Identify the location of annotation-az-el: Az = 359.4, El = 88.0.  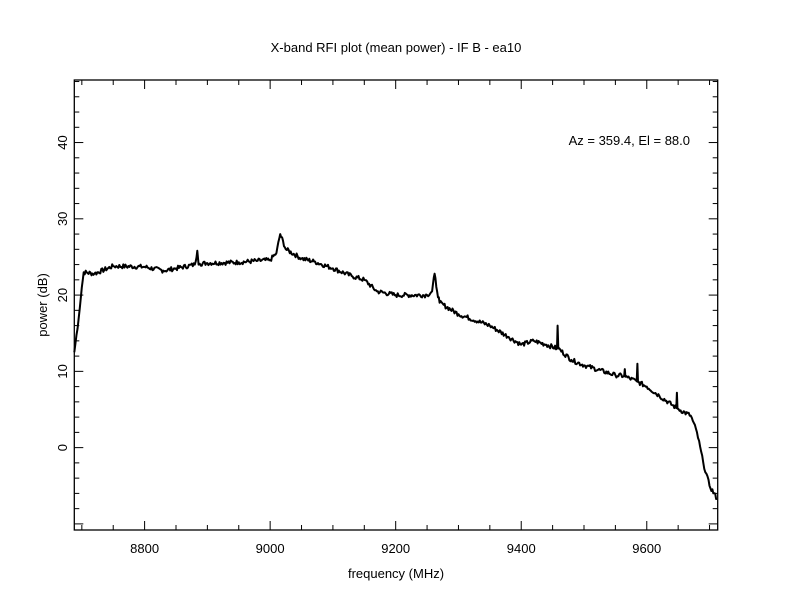
(629, 140).